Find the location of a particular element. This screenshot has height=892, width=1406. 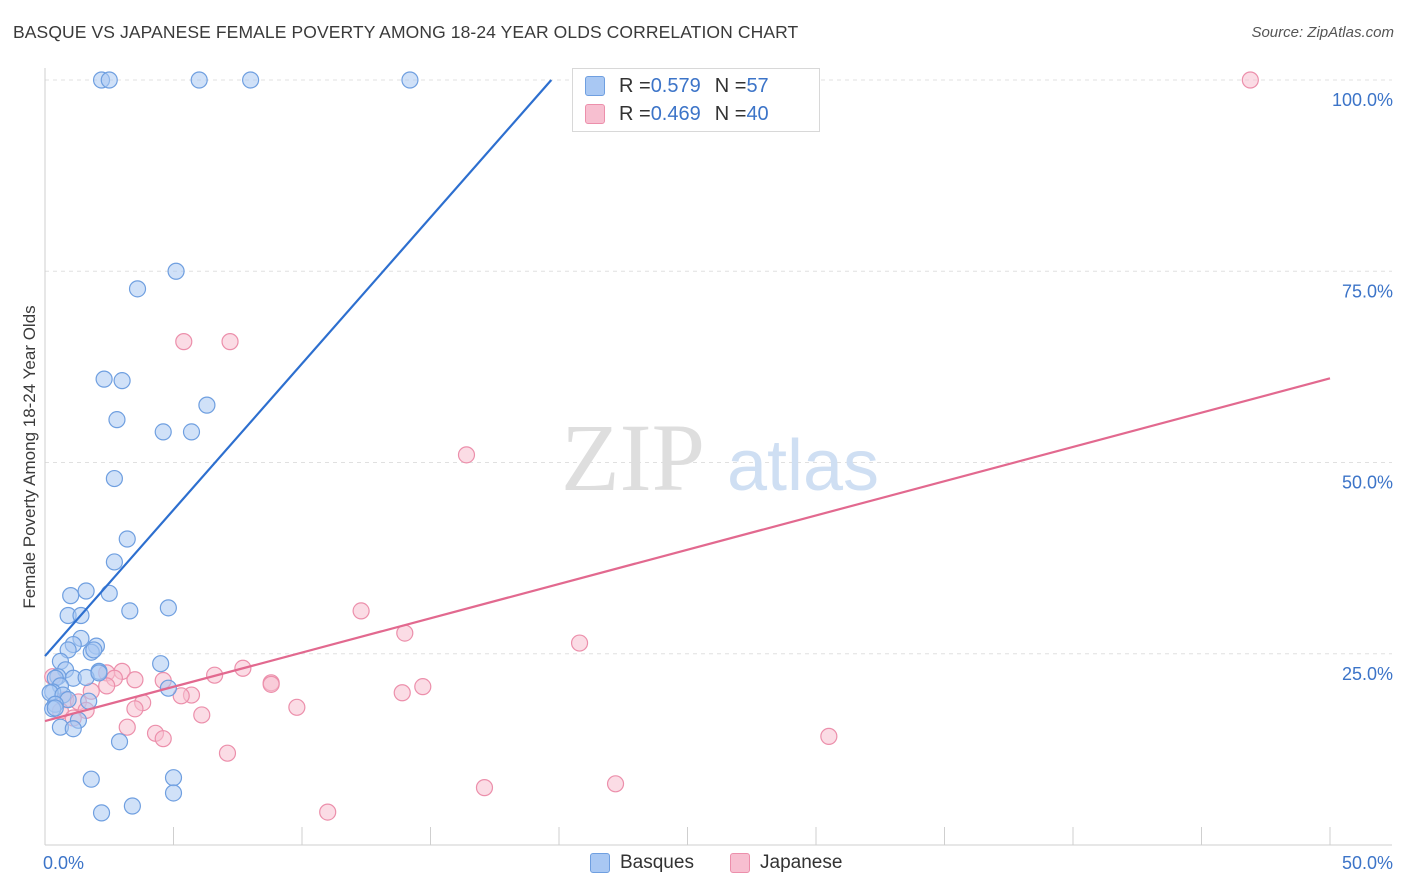

bottom-legend-basques: Basques is located at coordinates (642, 863).